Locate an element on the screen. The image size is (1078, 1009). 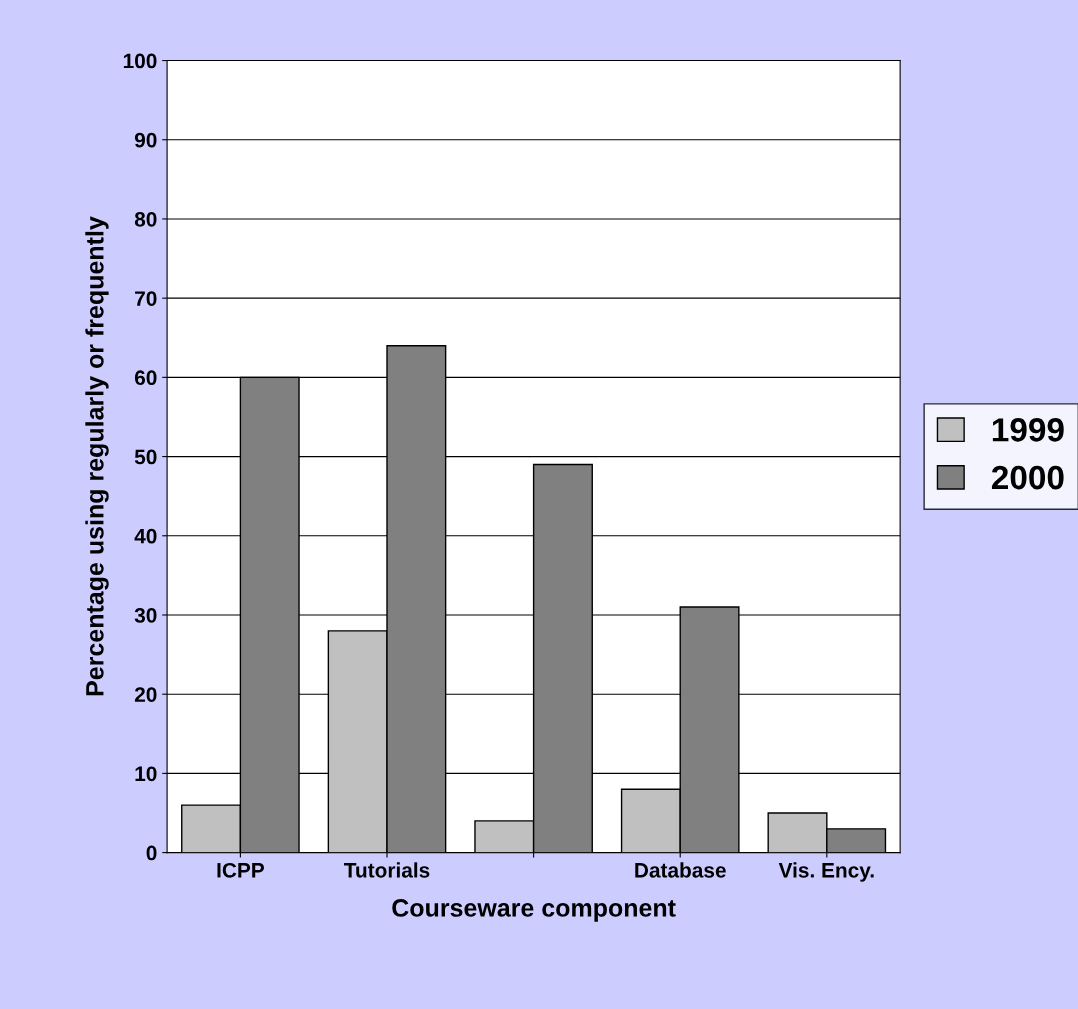
x-tick-label: Database is located at coordinates (680, 870).